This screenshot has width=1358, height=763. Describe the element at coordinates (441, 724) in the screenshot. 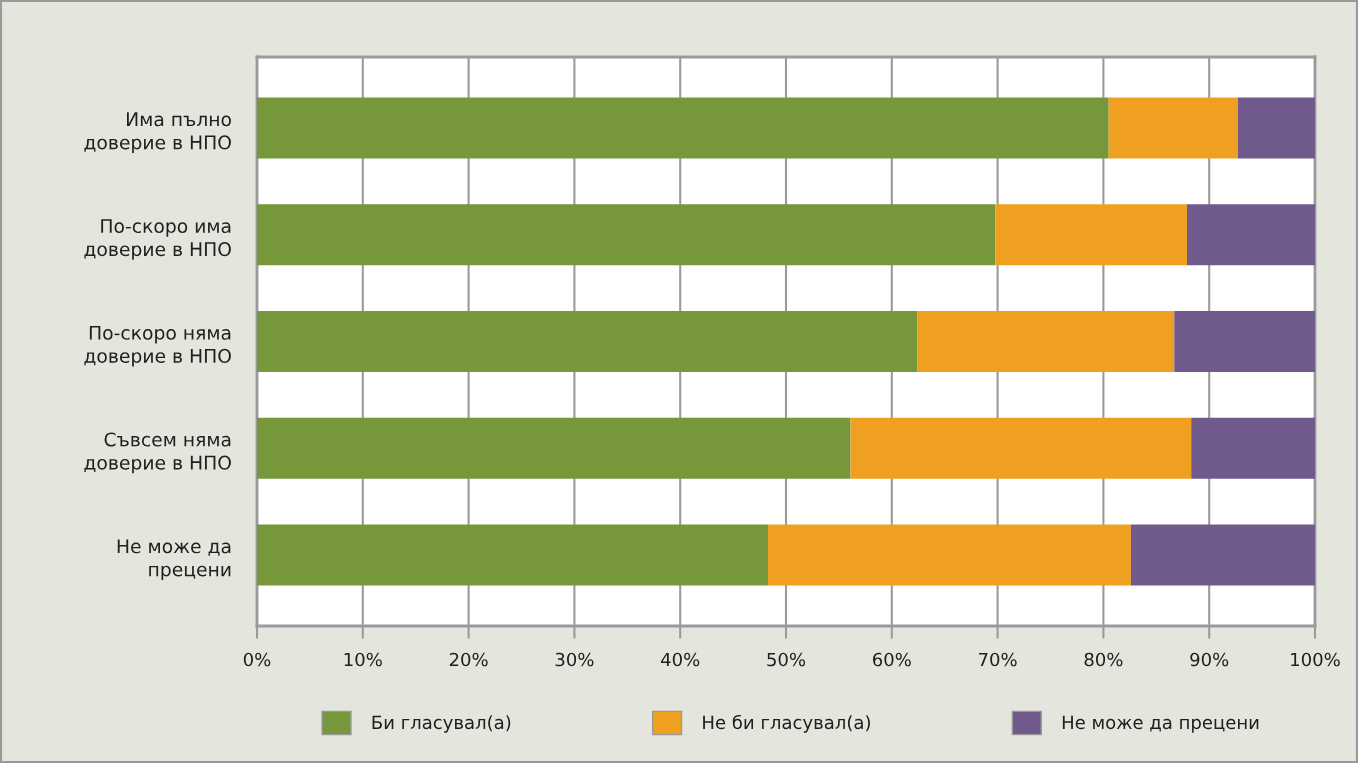

I see `legend-label: Би гласувал(а)` at that location.